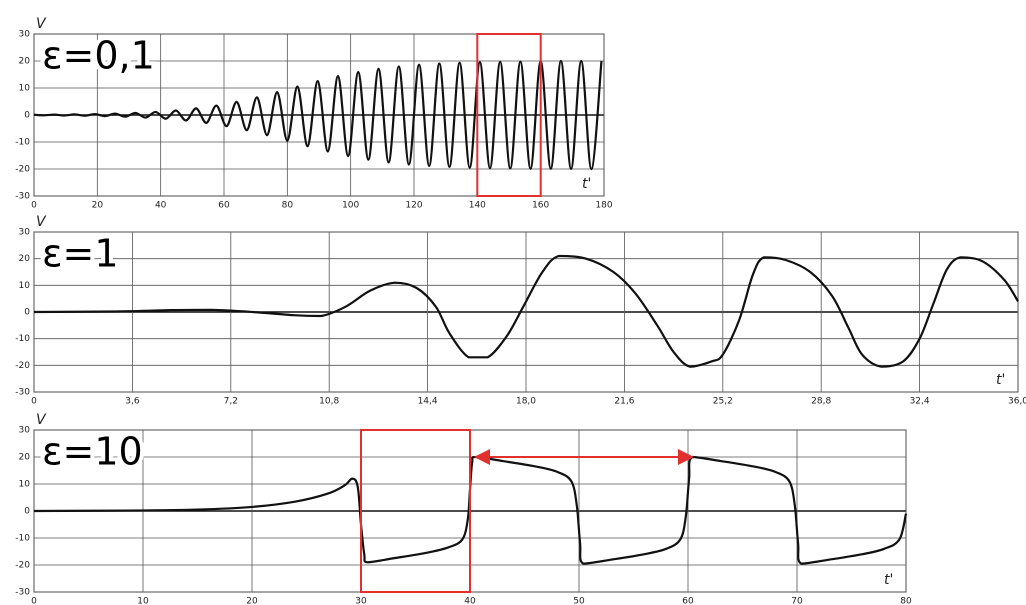 The width and height of the screenshot is (1026, 605). I want to click on x-tick-label: 36,0, so click(1017, 402).